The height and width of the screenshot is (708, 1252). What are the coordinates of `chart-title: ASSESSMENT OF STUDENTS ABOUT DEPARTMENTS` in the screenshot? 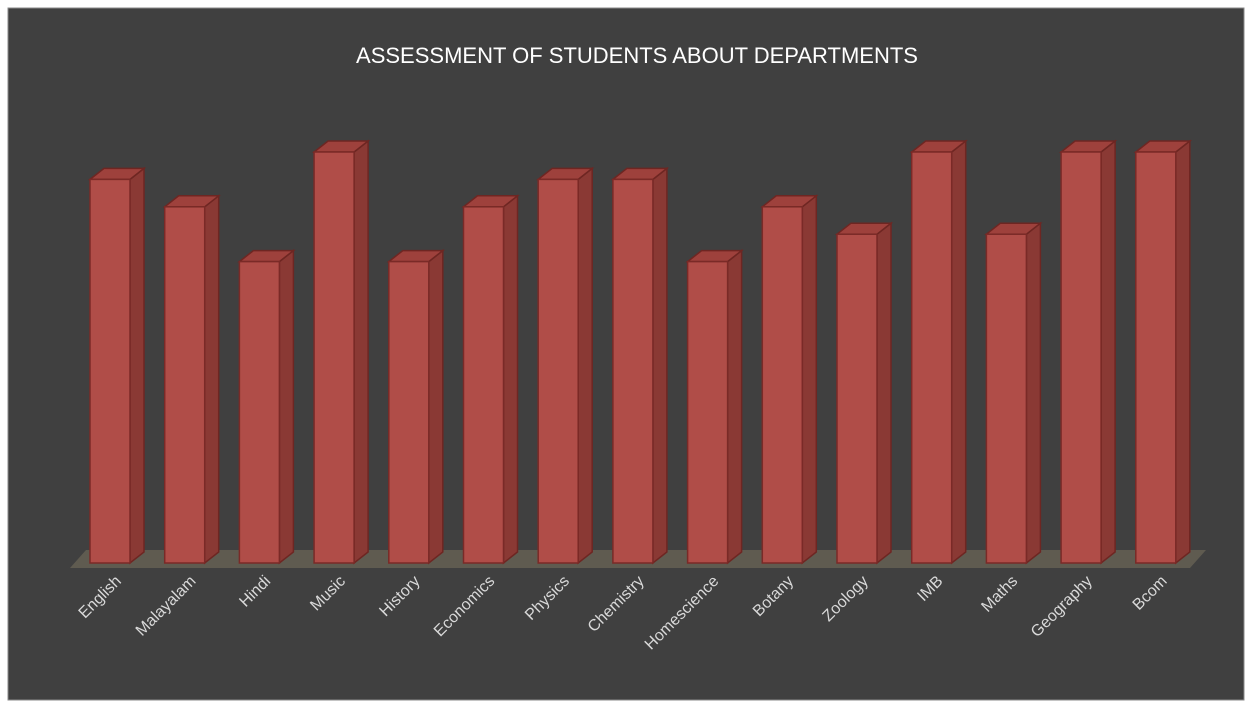 It's located at (637, 55).